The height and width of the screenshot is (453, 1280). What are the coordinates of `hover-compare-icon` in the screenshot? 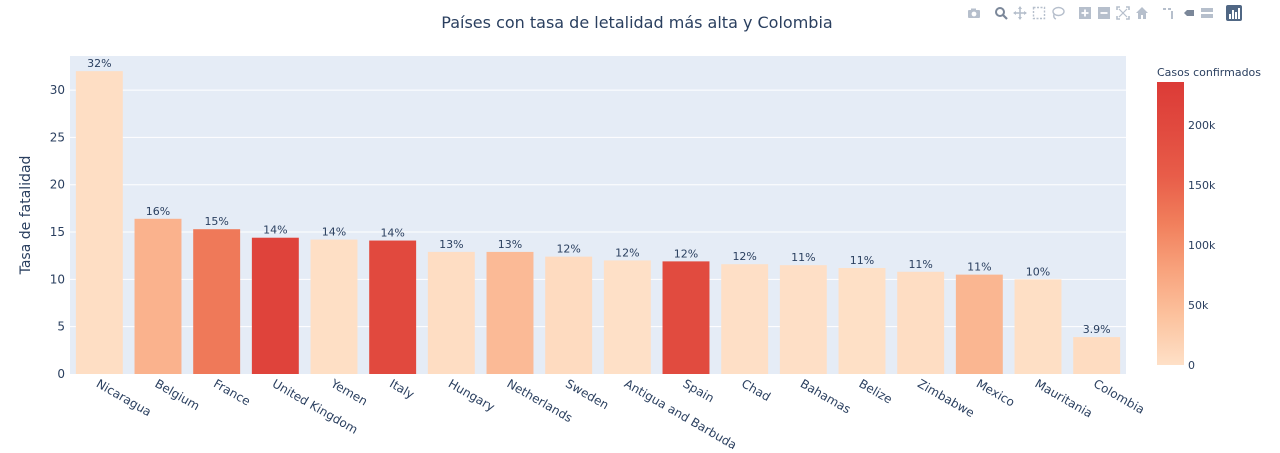 It's located at (1206, 13).